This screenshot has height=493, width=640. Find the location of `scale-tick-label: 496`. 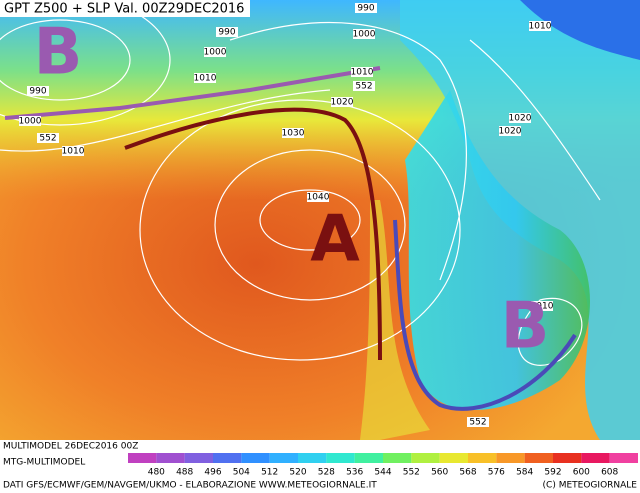

scale-tick-label: 496 is located at coordinates (212, 473).